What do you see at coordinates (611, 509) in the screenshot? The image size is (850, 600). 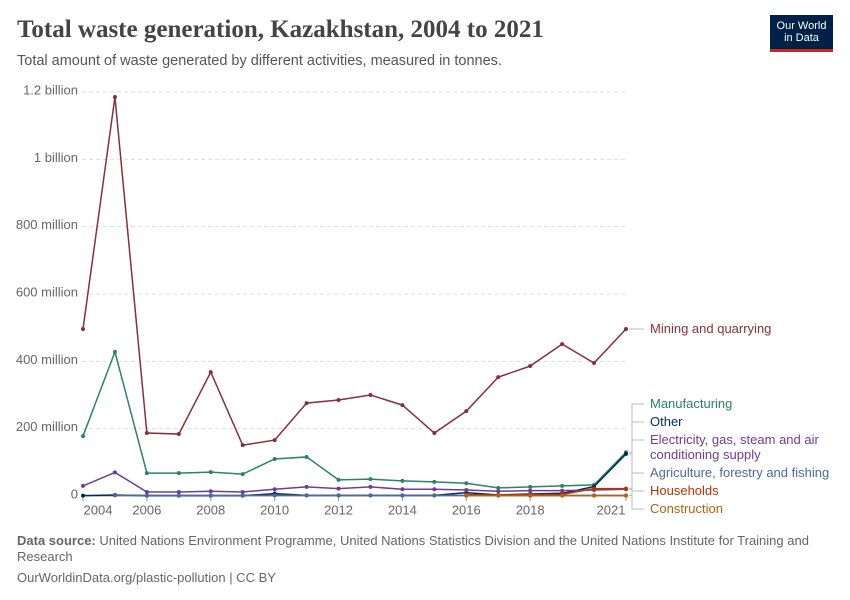 I see `x-tick-label: 2021` at bounding box center [611, 509].